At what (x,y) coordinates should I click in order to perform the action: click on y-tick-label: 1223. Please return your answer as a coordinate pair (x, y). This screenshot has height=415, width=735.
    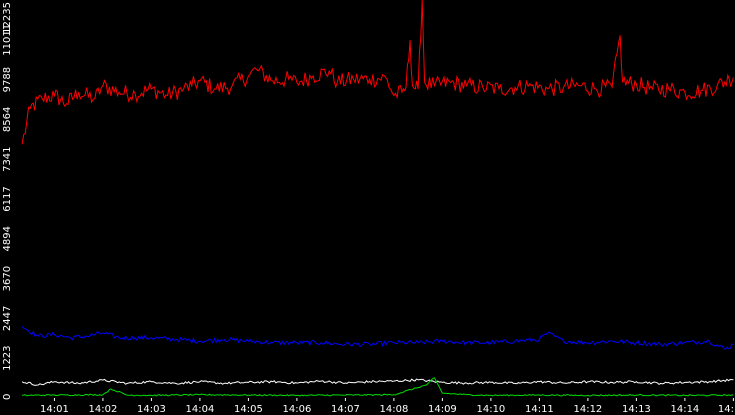
    Looking at the image, I should click on (7, 357).